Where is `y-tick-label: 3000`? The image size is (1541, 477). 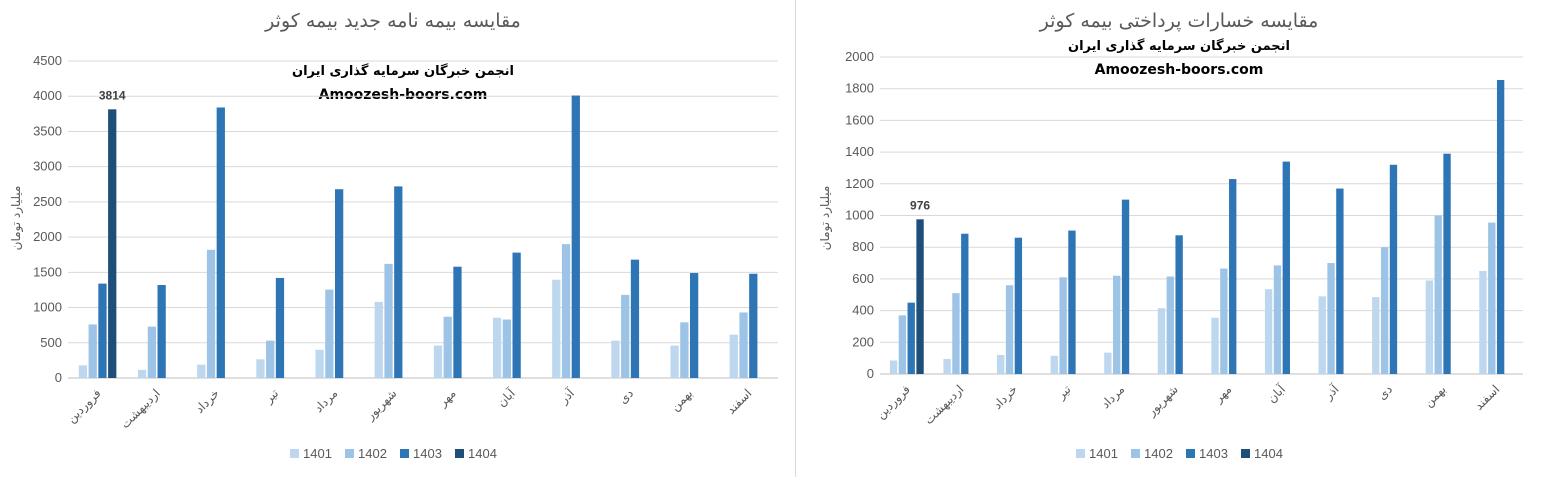 y-tick-label: 3000 is located at coordinates (47, 166).